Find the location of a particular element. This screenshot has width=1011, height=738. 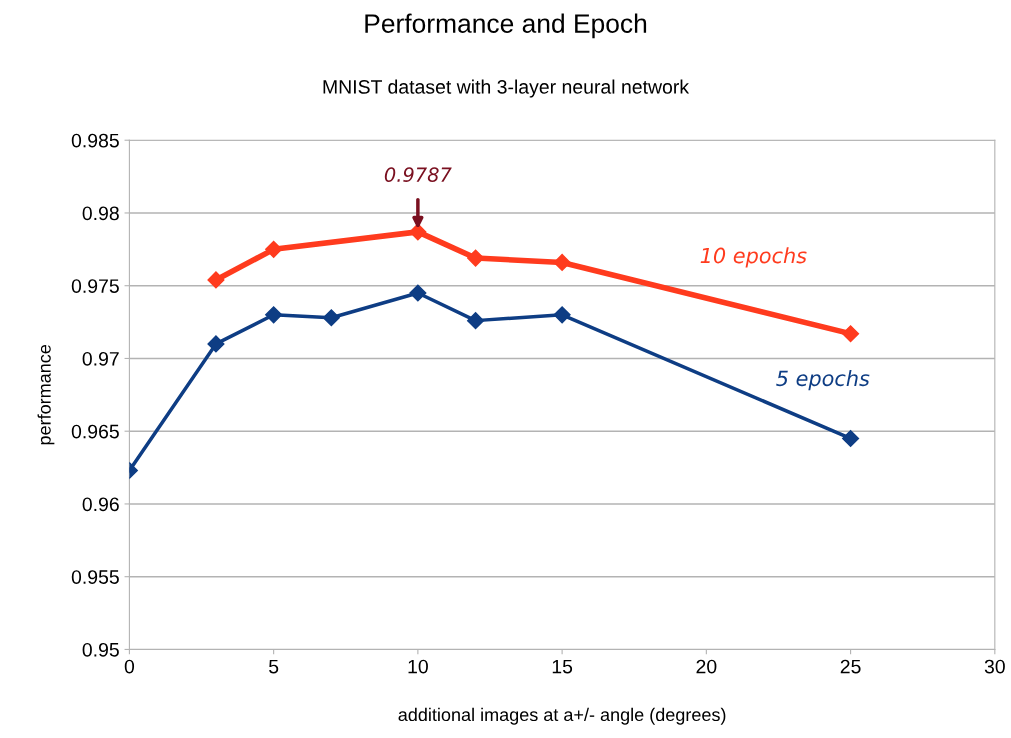

x-axis-title: additional images at a+/- angle (degrees) is located at coordinates (562, 716).